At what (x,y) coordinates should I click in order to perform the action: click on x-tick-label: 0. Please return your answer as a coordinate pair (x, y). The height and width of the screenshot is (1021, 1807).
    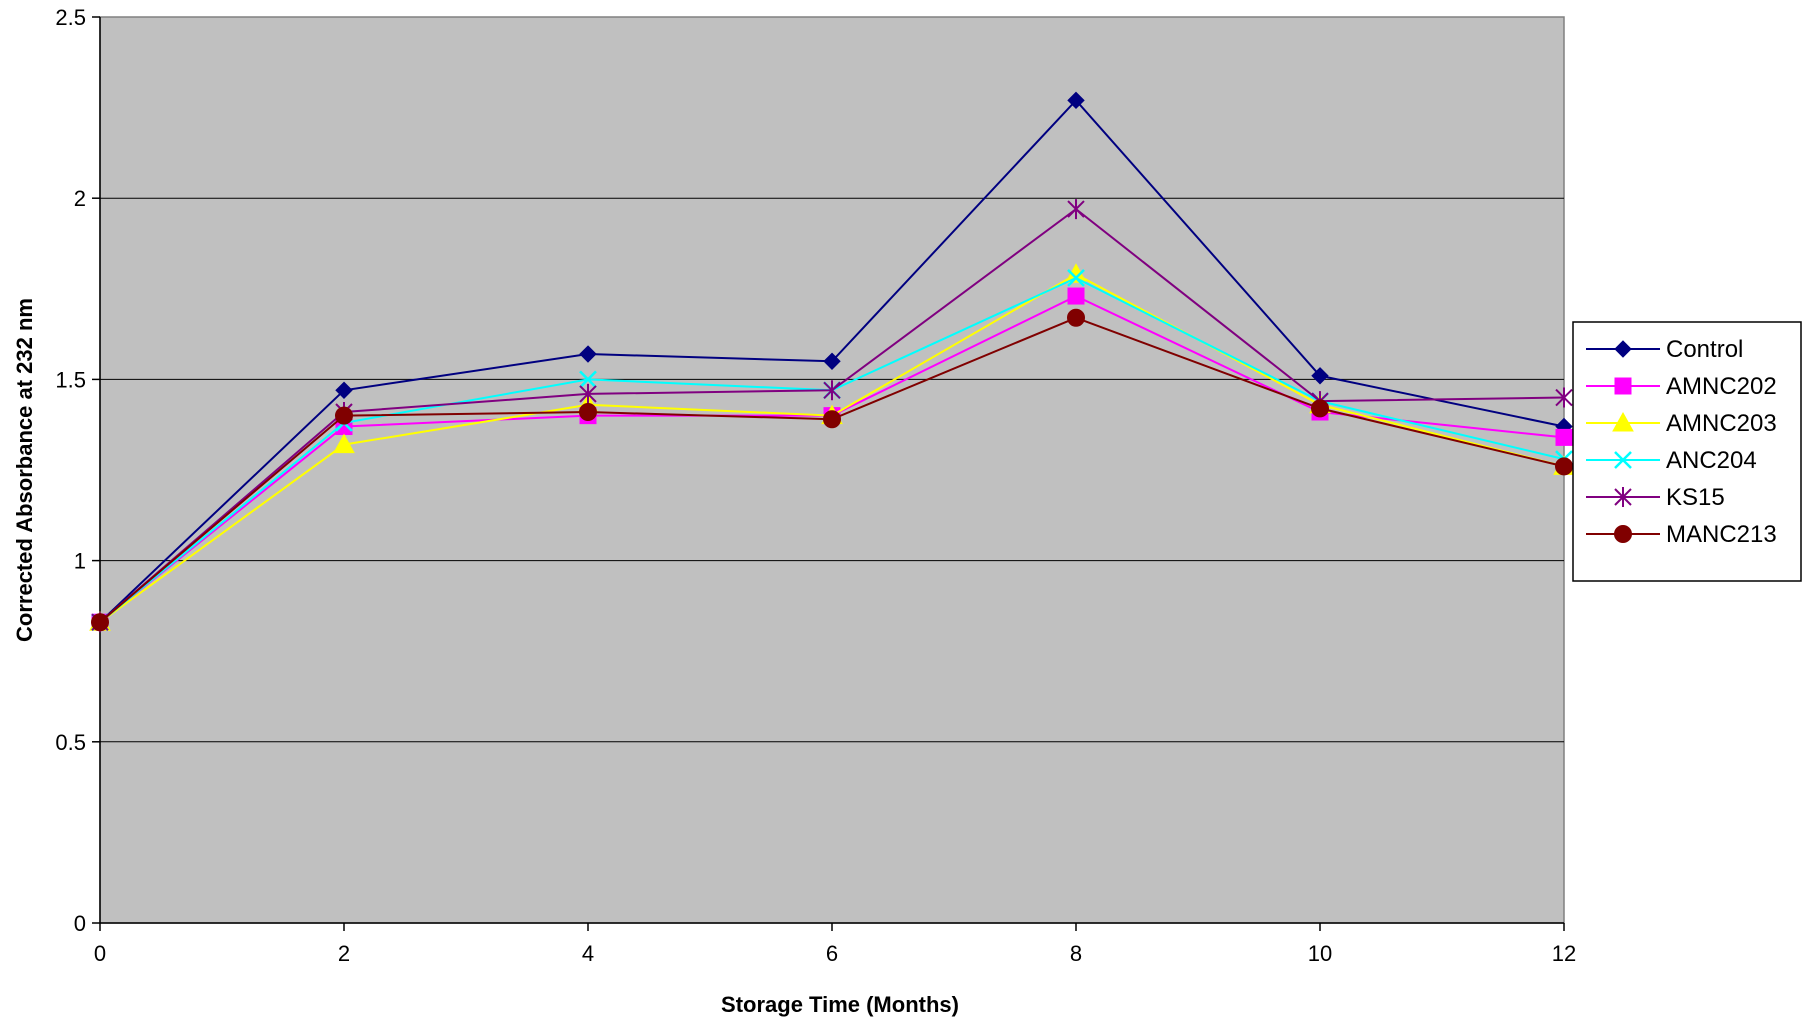
    Looking at the image, I should click on (100, 953).